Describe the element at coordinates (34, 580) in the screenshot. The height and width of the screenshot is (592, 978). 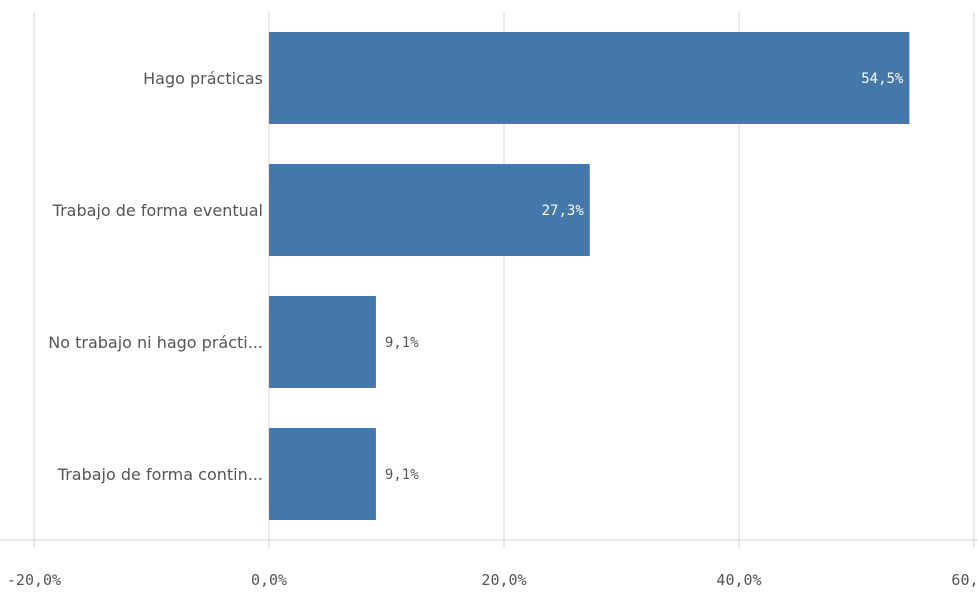
I see `x-tick-label-0: -20,0%` at that location.